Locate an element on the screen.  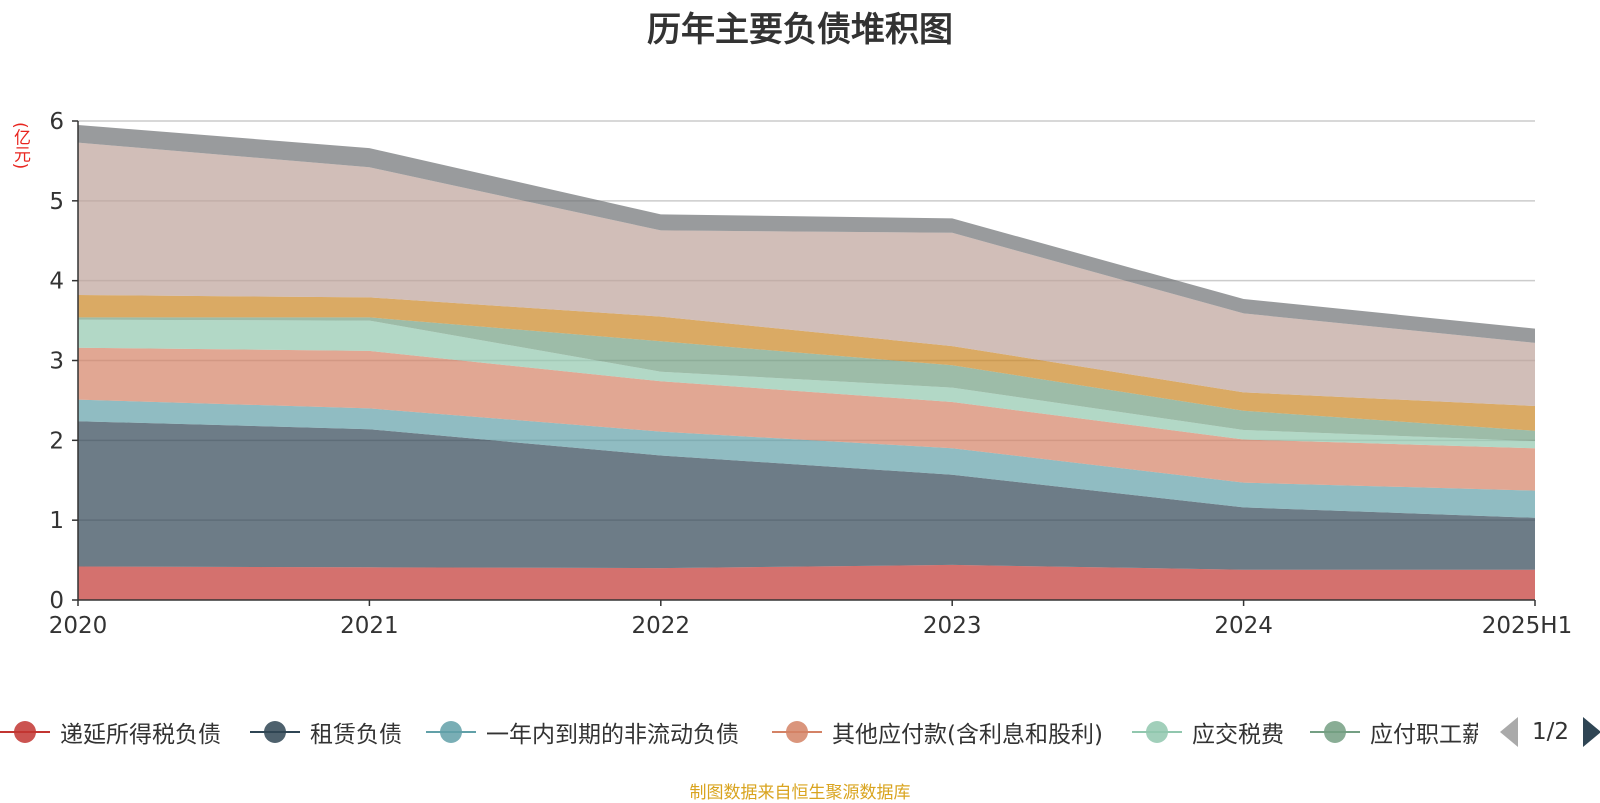
x-tick-label: 2025H1 is located at coordinates (1527, 626).